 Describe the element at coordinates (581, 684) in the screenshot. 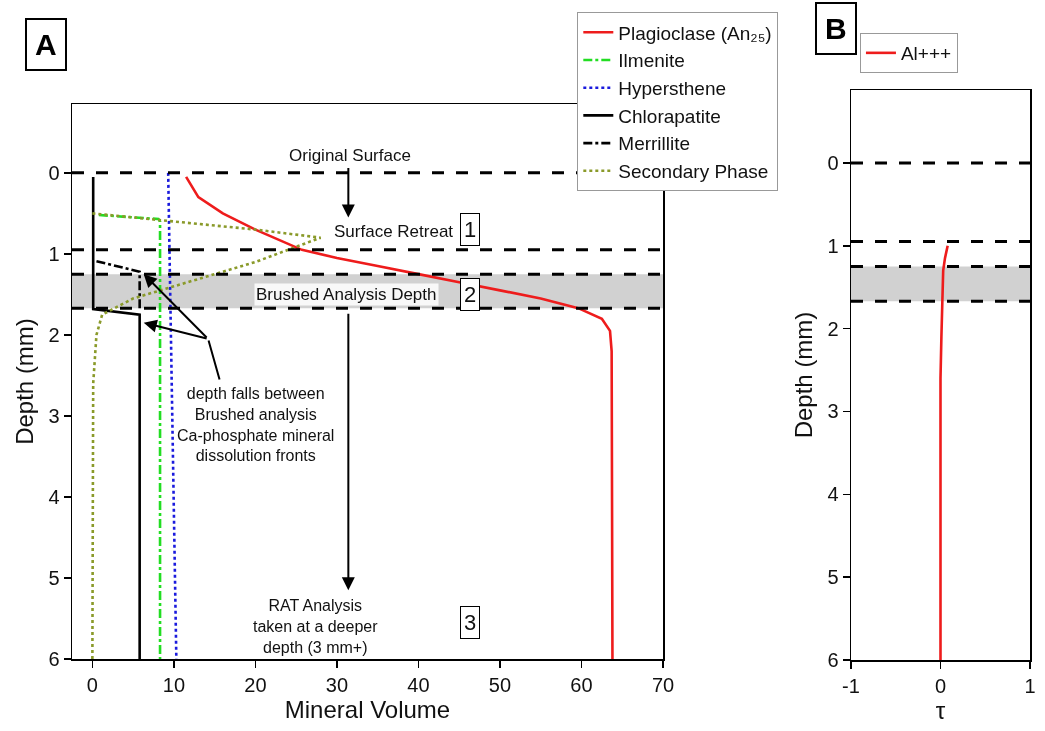

I see `x-tick-label: 60` at that location.